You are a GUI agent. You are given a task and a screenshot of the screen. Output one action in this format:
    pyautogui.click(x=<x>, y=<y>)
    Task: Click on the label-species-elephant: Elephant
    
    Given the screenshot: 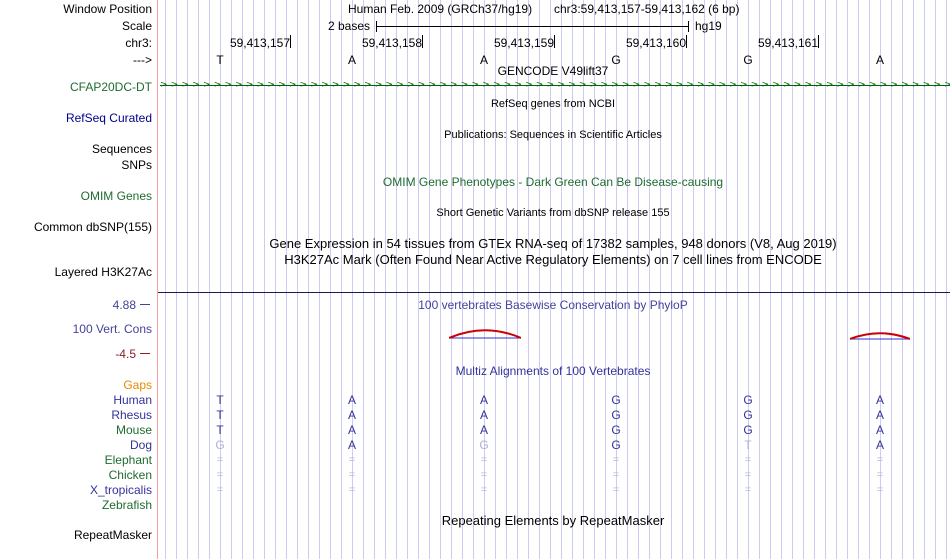 What is the action you would take?
    pyautogui.click(x=128, y=460)
    